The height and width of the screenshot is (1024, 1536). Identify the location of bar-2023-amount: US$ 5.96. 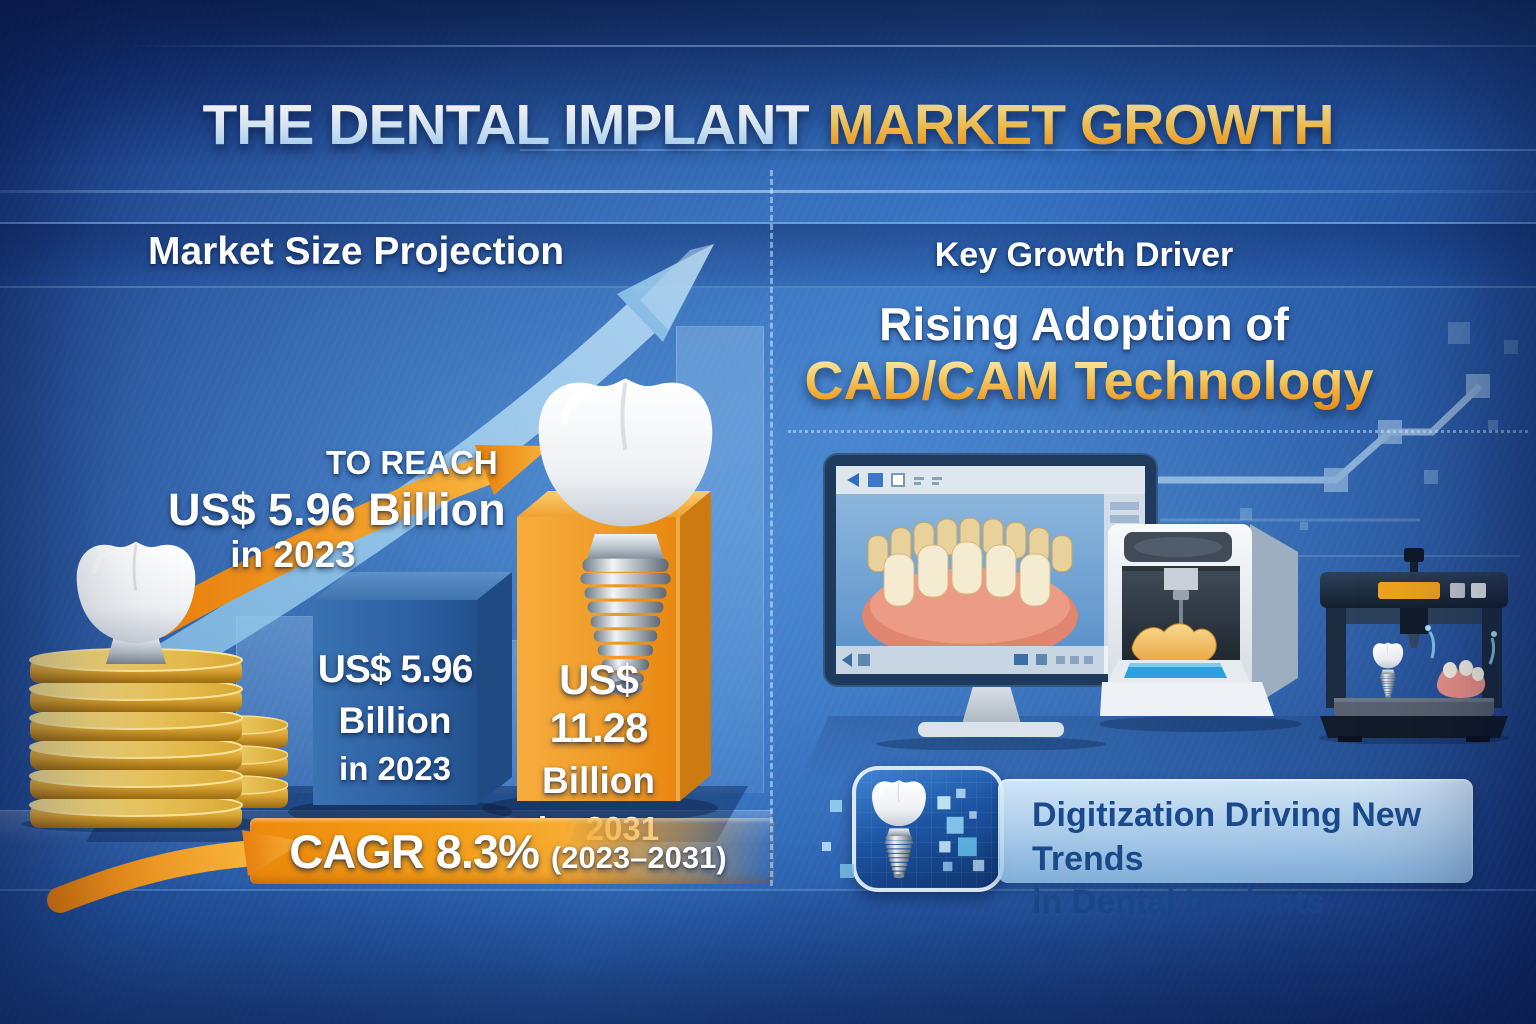
(395, 669).